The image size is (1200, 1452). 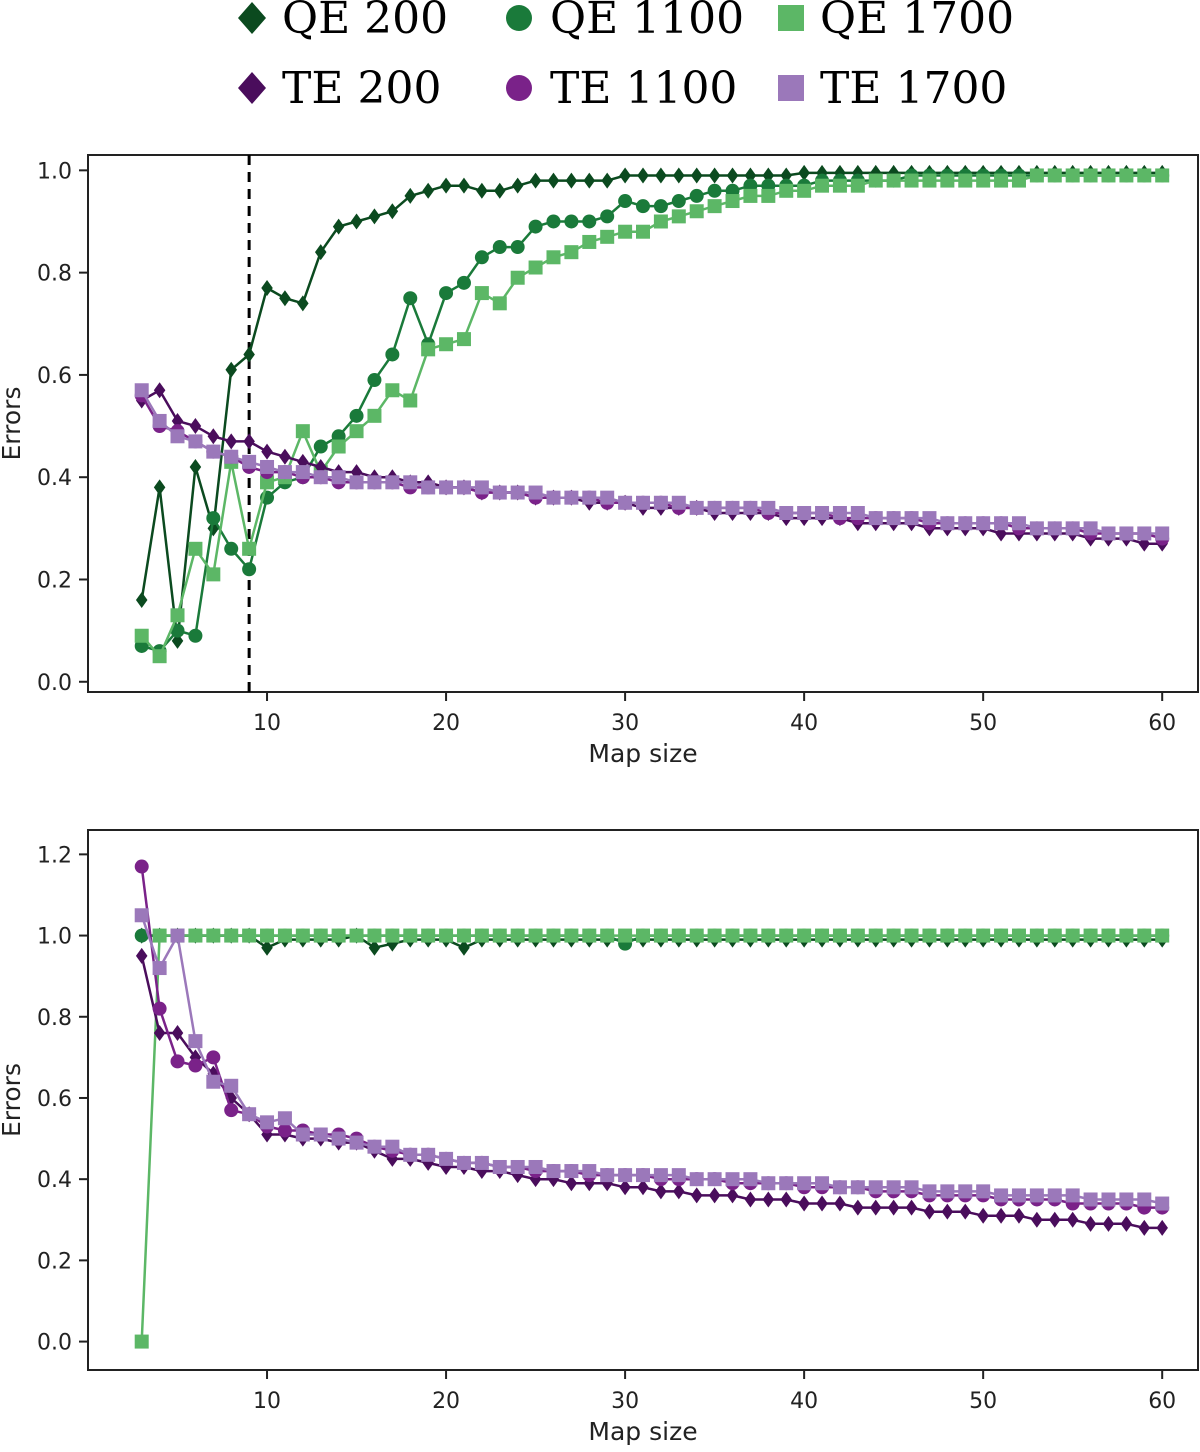 I want to click on legend-marker-te200, so click(x=252, y=88).